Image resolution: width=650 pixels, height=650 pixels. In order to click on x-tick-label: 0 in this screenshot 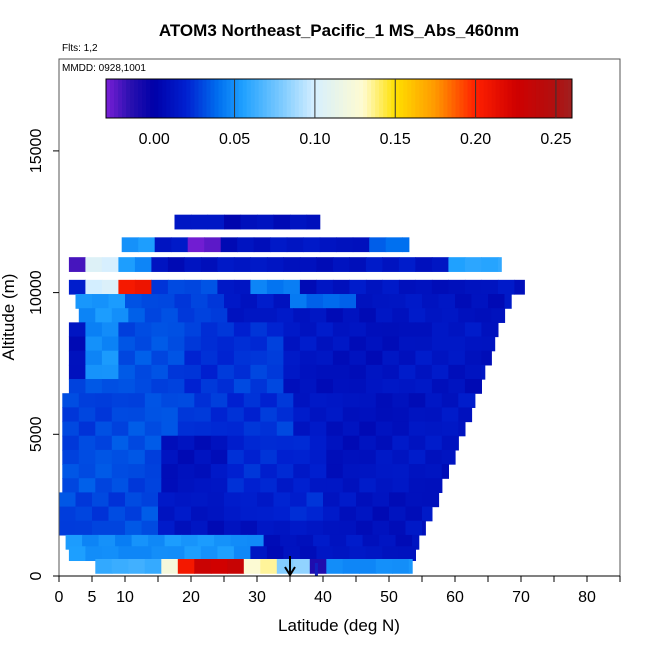, I will do `click(59, 597)`.